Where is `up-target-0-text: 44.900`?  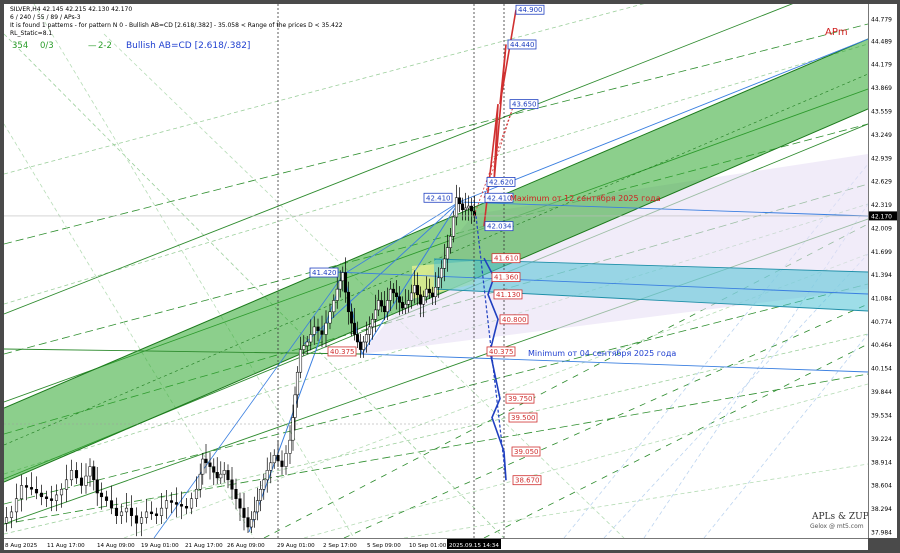 up-target-0-text: 44.900 is located at coordinates (530, 10).